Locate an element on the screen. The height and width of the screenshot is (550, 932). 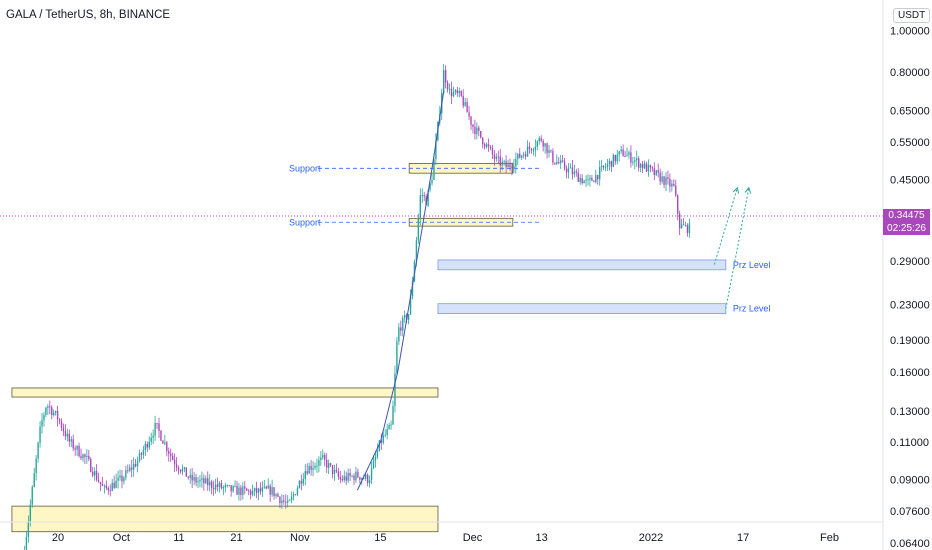
price-tick-label: 0.80000 is located at coordinates (910, 73).